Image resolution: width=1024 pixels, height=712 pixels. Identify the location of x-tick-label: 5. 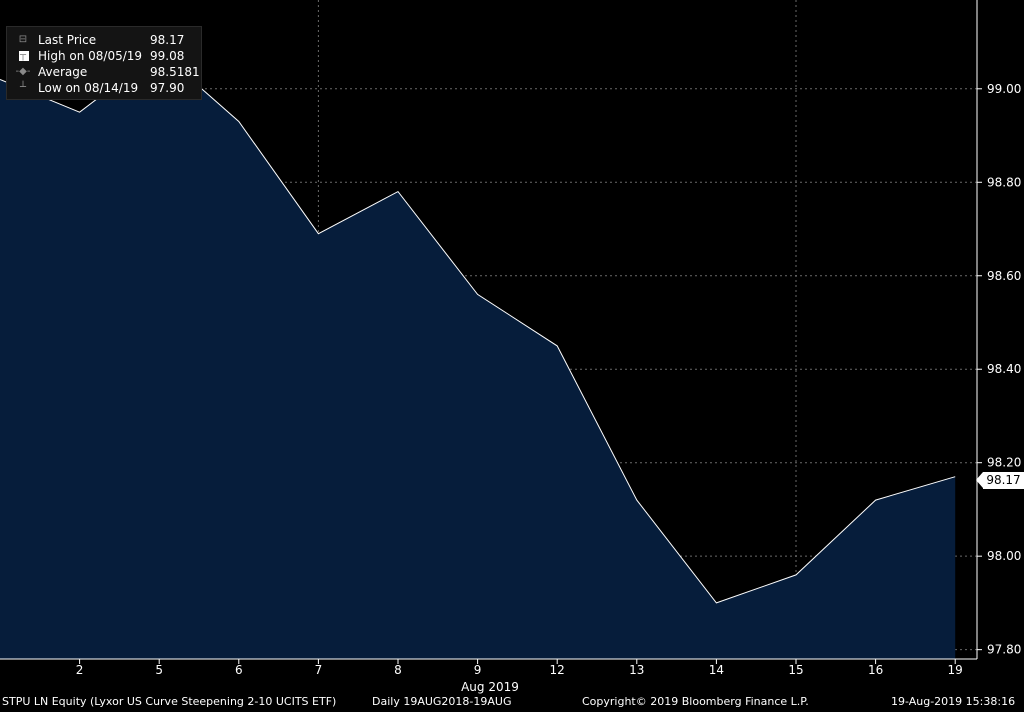
(159, 670).